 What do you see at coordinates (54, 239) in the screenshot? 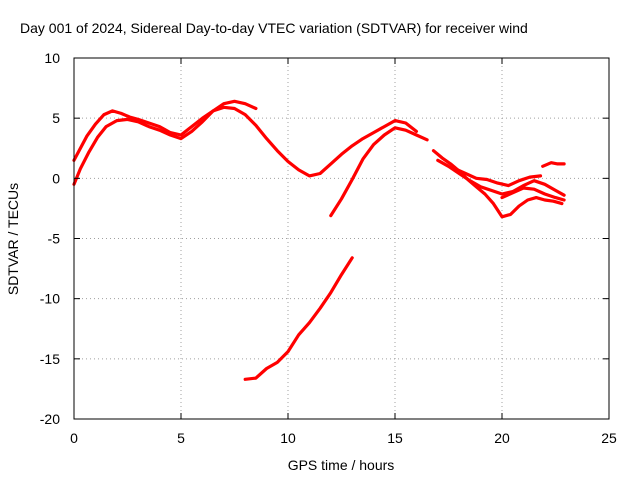
I see `y-tick-label: -5` at bounding box center [54, 239].